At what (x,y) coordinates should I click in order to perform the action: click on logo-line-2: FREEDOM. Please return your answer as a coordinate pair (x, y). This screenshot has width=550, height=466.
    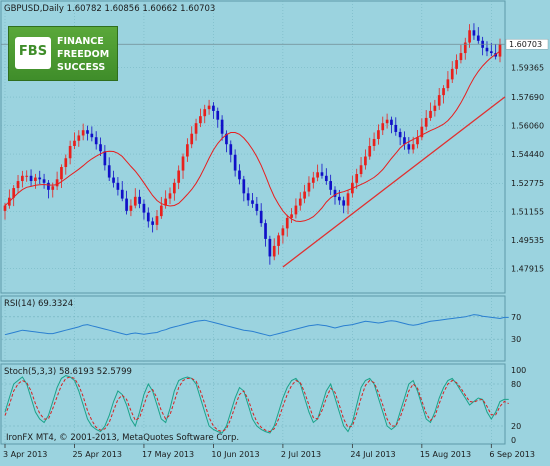
    Looking at the image, I should click on (83, 54).